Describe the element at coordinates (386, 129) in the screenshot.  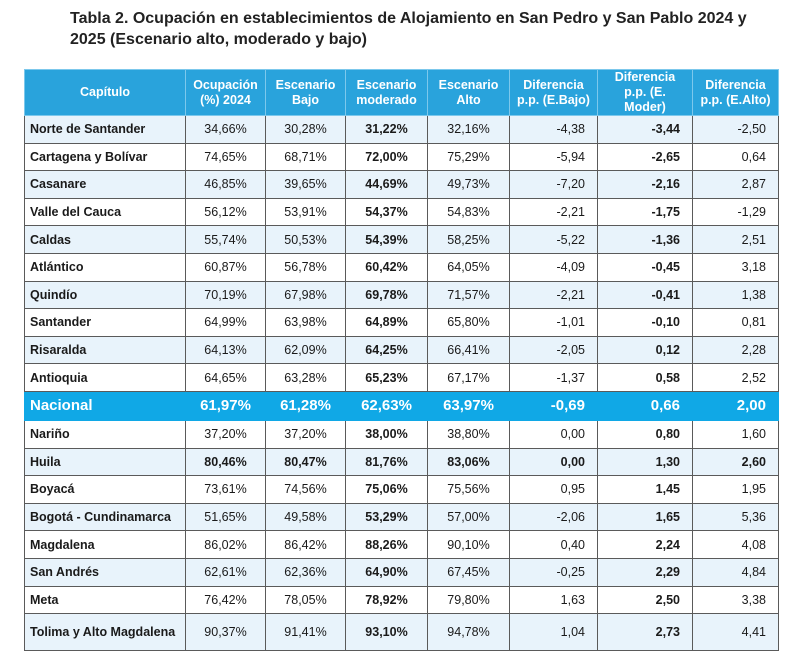
I see `cell-escenario-moderado: 31,22%` at that location.